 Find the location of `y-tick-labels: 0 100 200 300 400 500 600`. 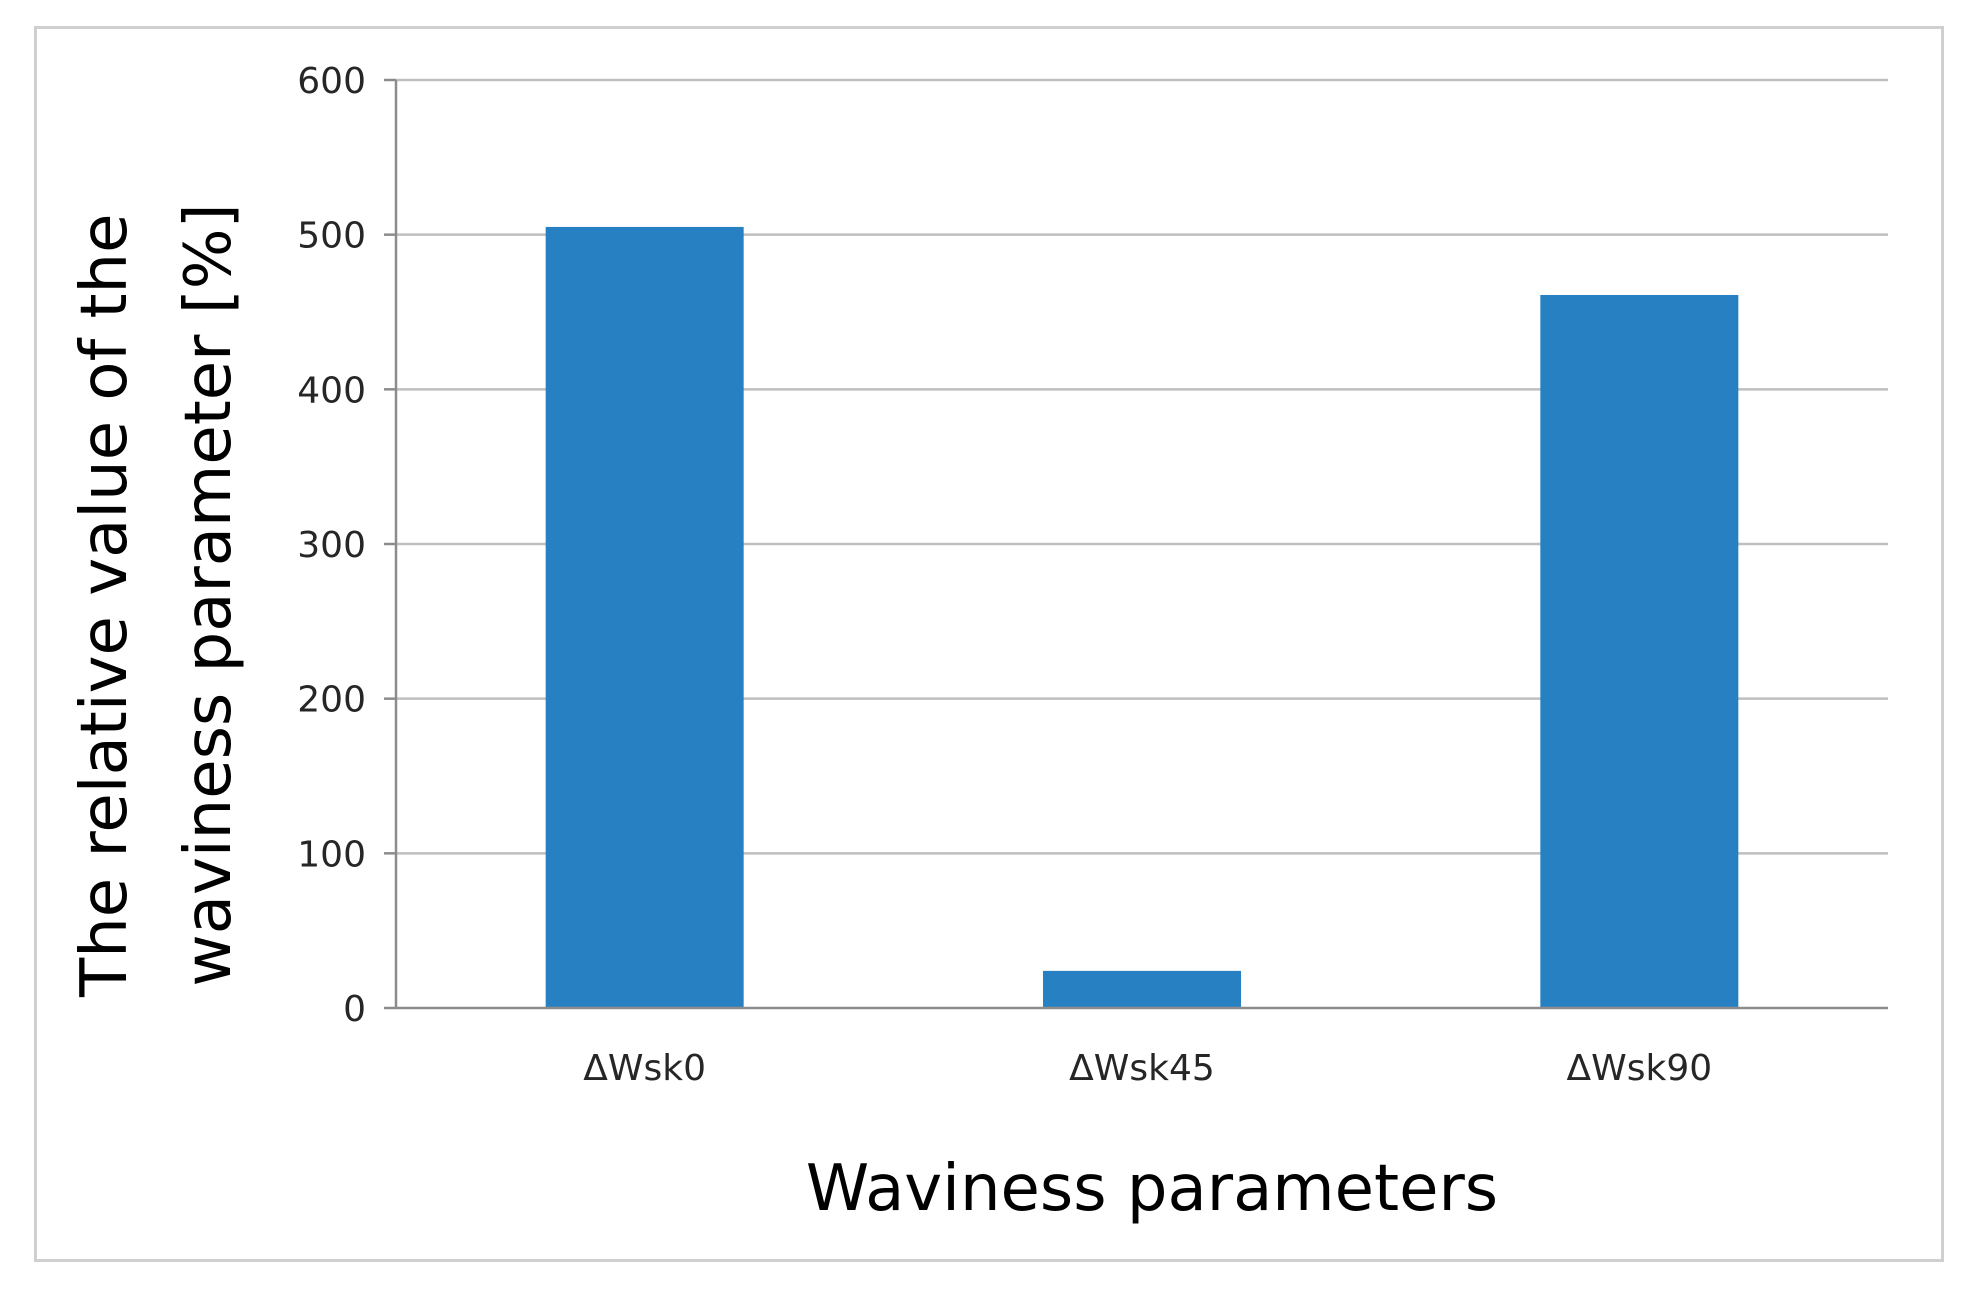

y-tick-labels: 0 100 200 300 400 500 600 is located at coordinates (331, 545).